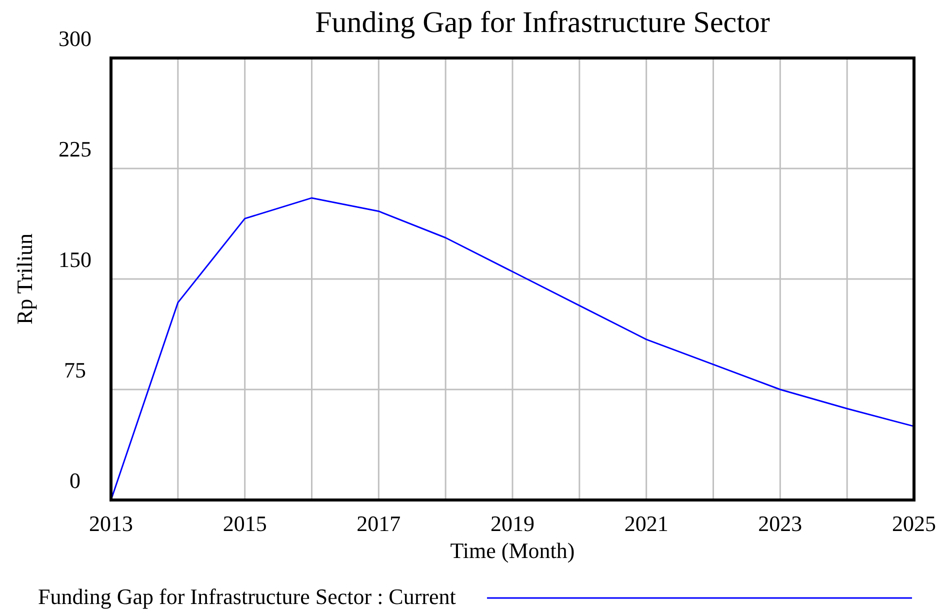 This screenshot has width=944, height=613. Describe the element at coordinates (244, 523) in the screenshot. I see `x-tick-label: 2015` at that location.